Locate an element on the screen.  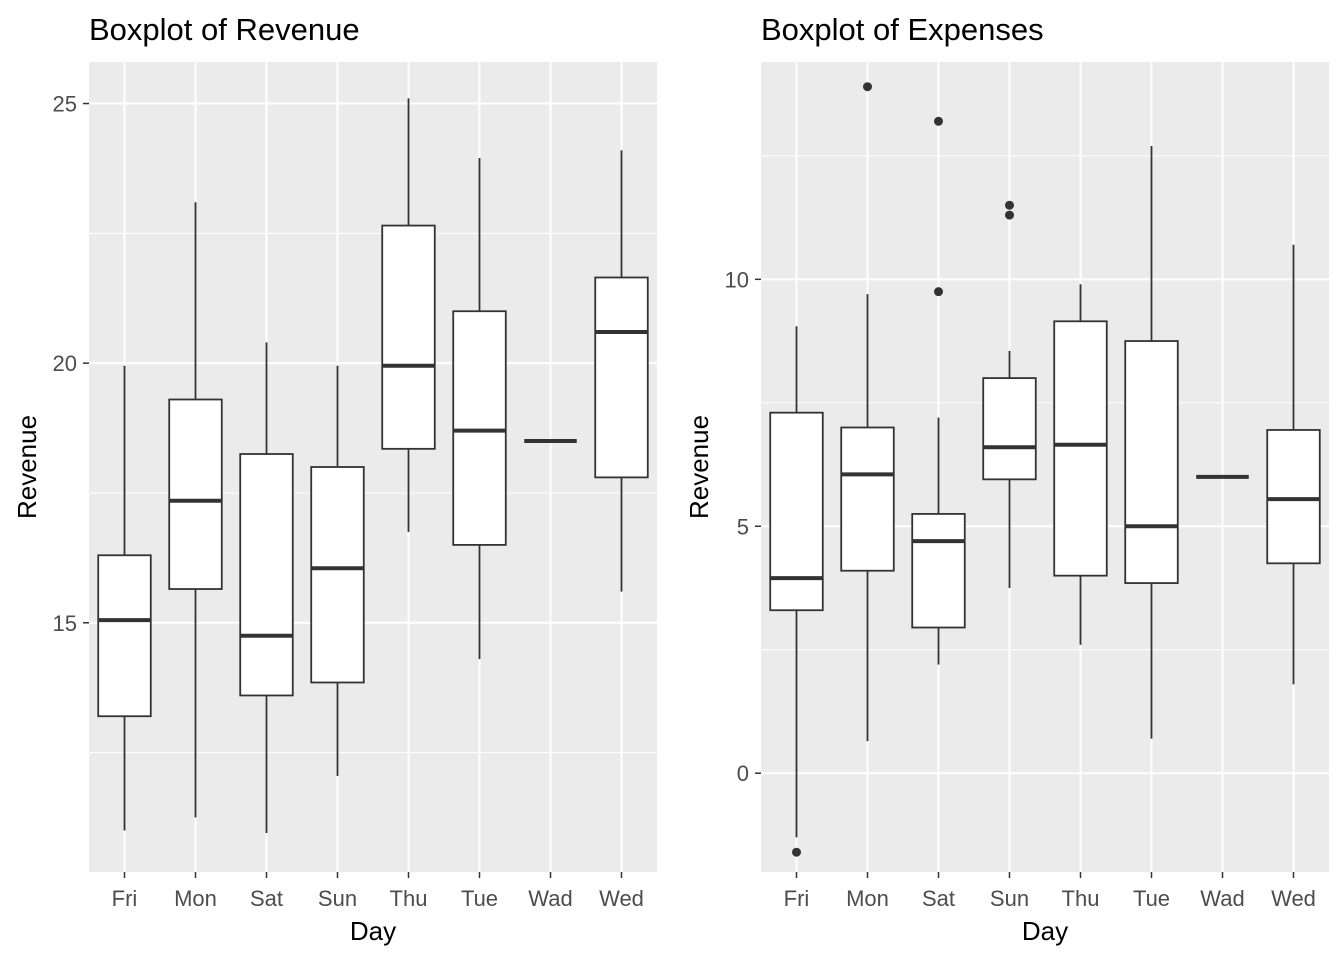
y-tick-label: 10 is located at coordinates (737, 279).